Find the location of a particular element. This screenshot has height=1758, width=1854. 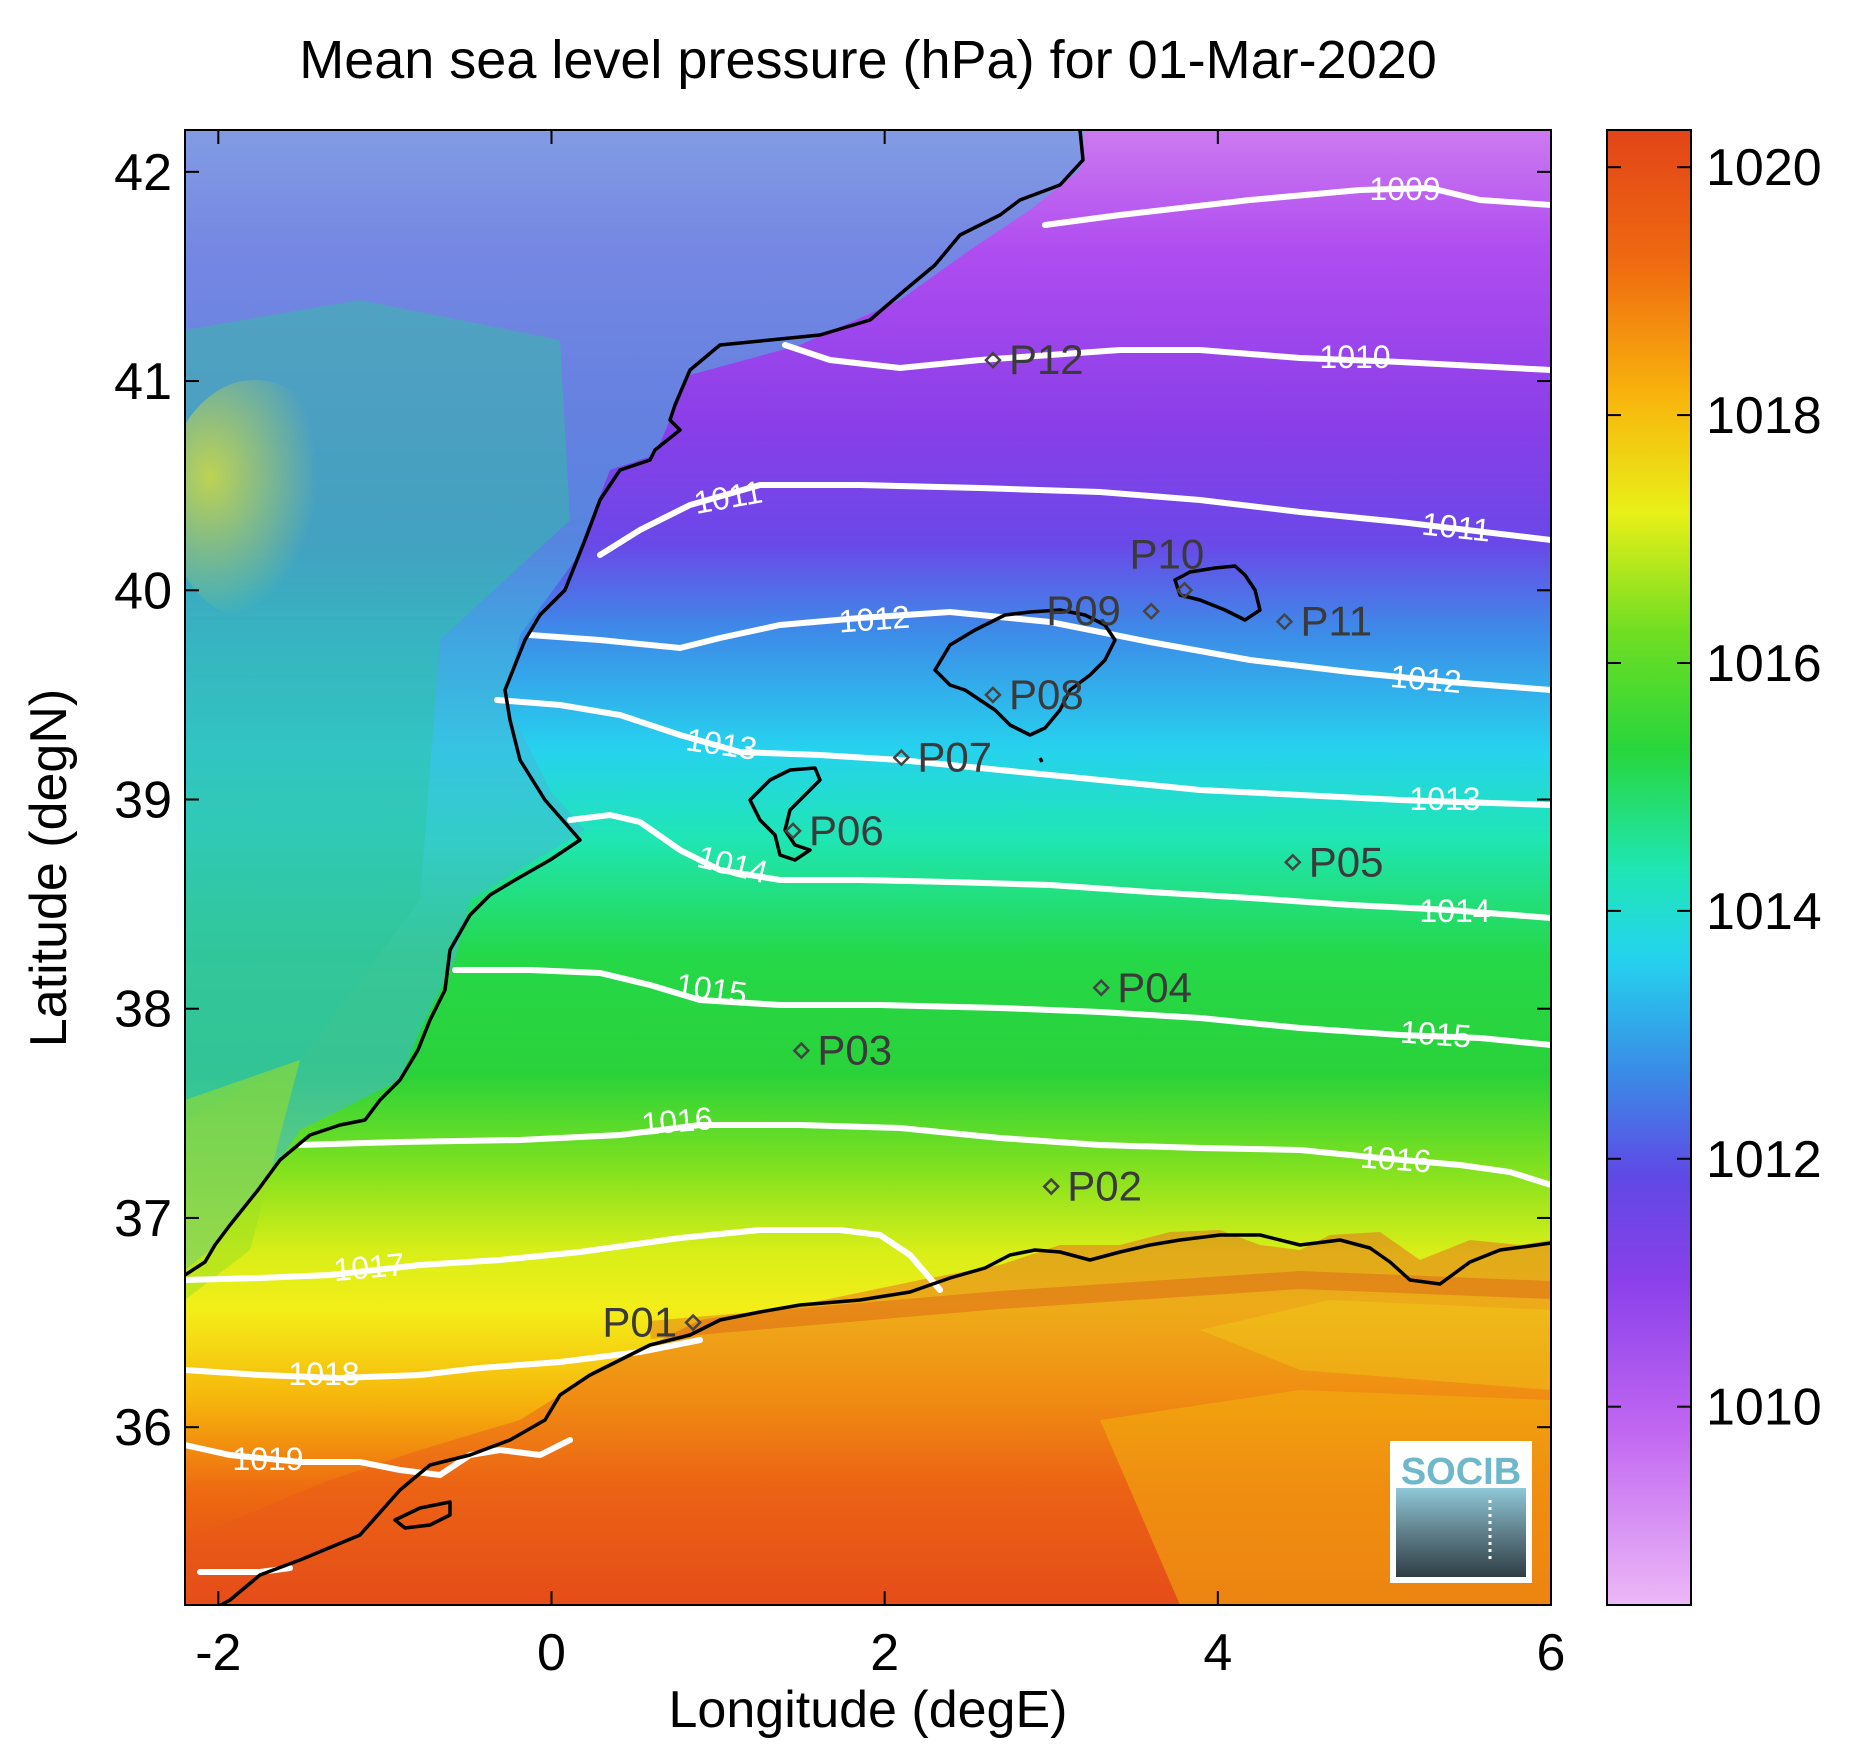

station-label: P05 is located at coordinates (1346, 861).